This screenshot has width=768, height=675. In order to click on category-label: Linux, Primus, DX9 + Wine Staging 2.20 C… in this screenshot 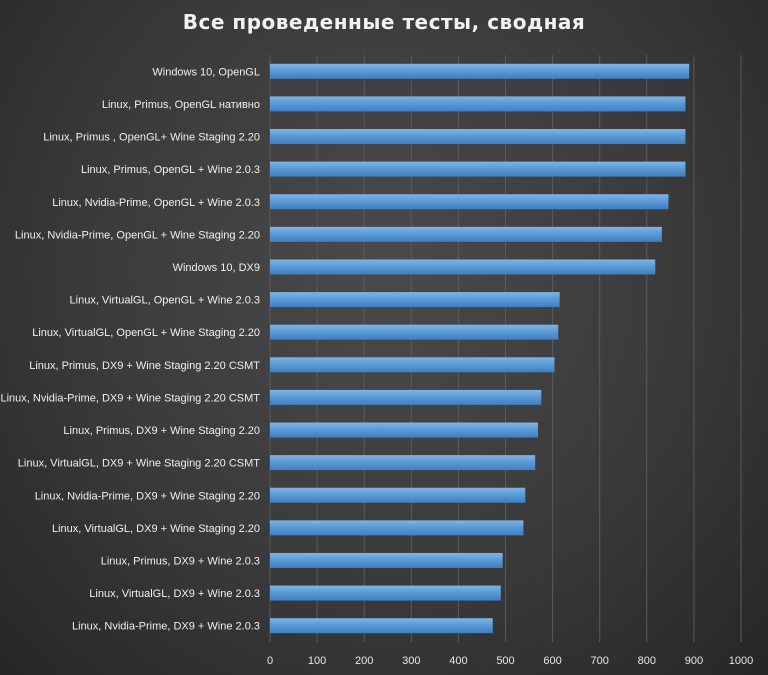, I will do `click(144, 366)`.